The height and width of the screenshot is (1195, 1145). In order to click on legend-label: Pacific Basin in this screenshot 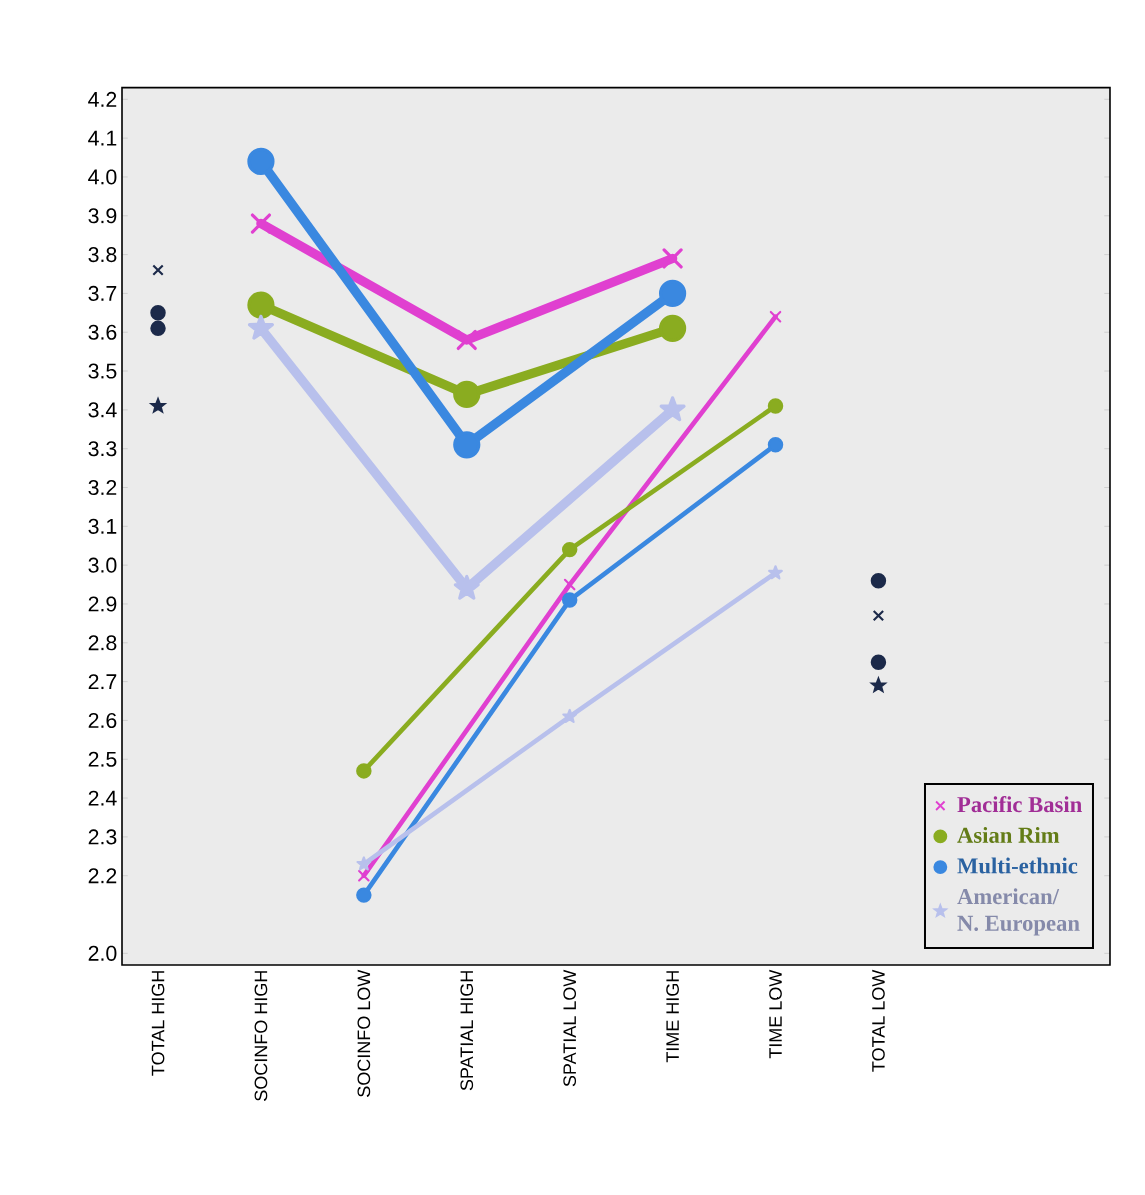, I will do `click(1019, 804)`.